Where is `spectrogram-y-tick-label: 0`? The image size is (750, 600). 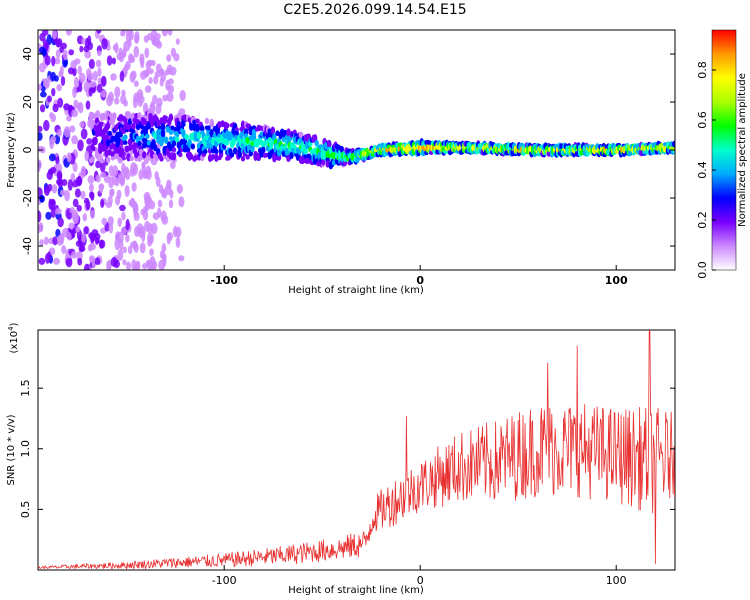 spectrogram-y-tick-label: 0 is located at coordinates (27, 150).